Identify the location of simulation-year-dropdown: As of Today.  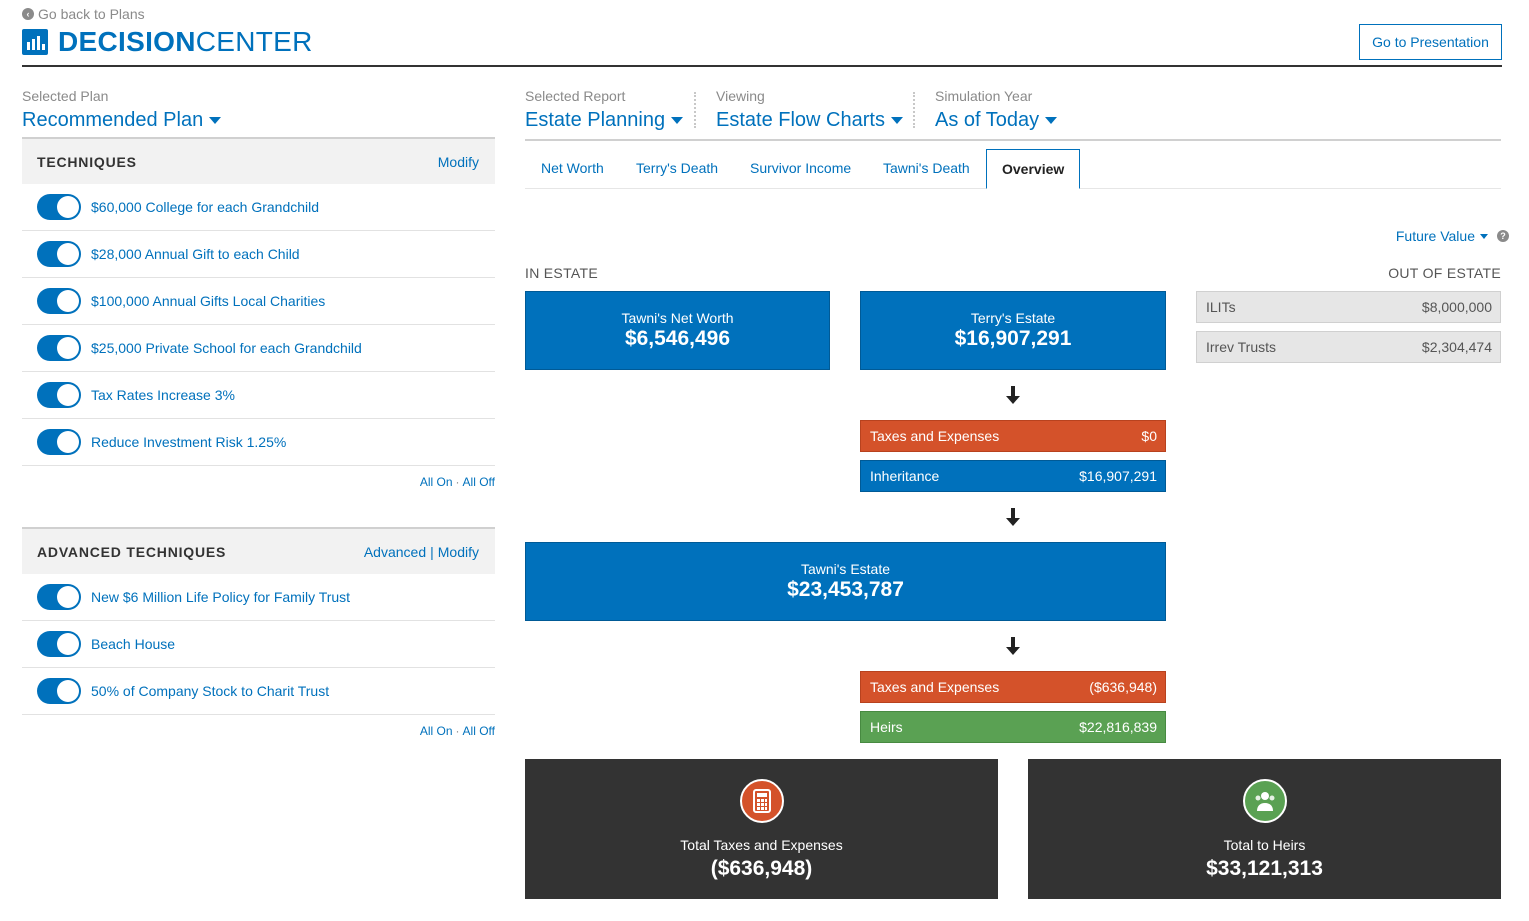
(996, 120).